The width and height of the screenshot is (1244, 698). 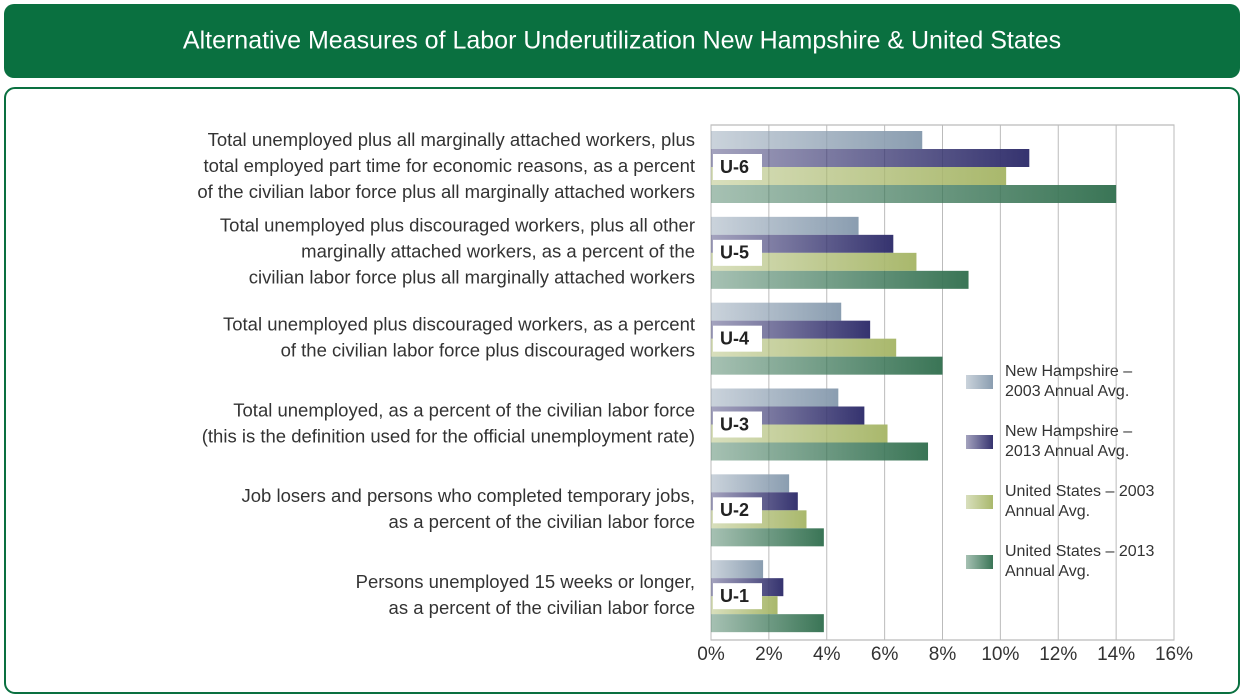 I want to click on legend-label: New Hampshire – 2013 Annual Avg., so click(x=1069, y=441).